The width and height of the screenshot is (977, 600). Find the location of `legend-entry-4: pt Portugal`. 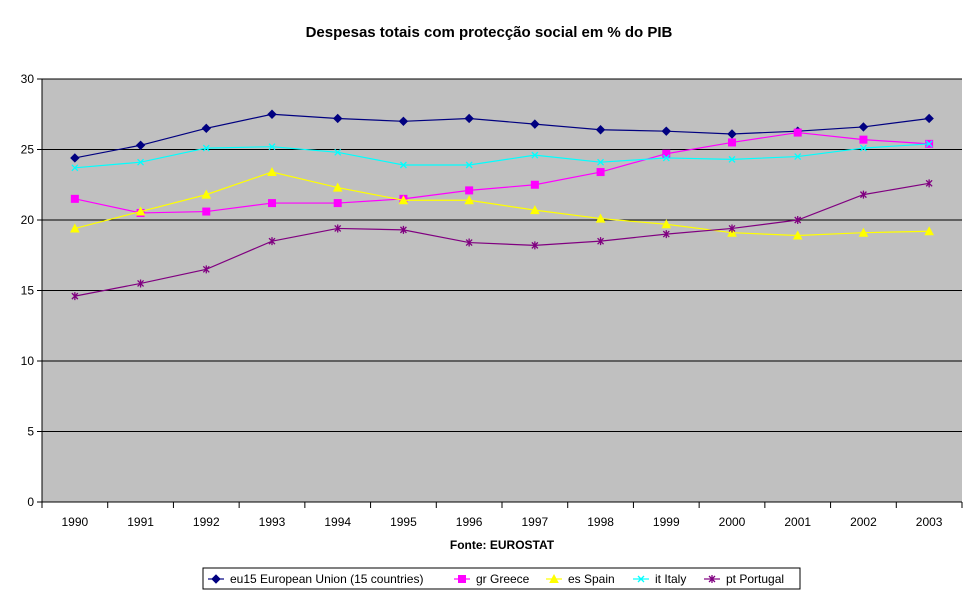

legend-entry-4: pt Portugal is located at coordinates (744, 579).